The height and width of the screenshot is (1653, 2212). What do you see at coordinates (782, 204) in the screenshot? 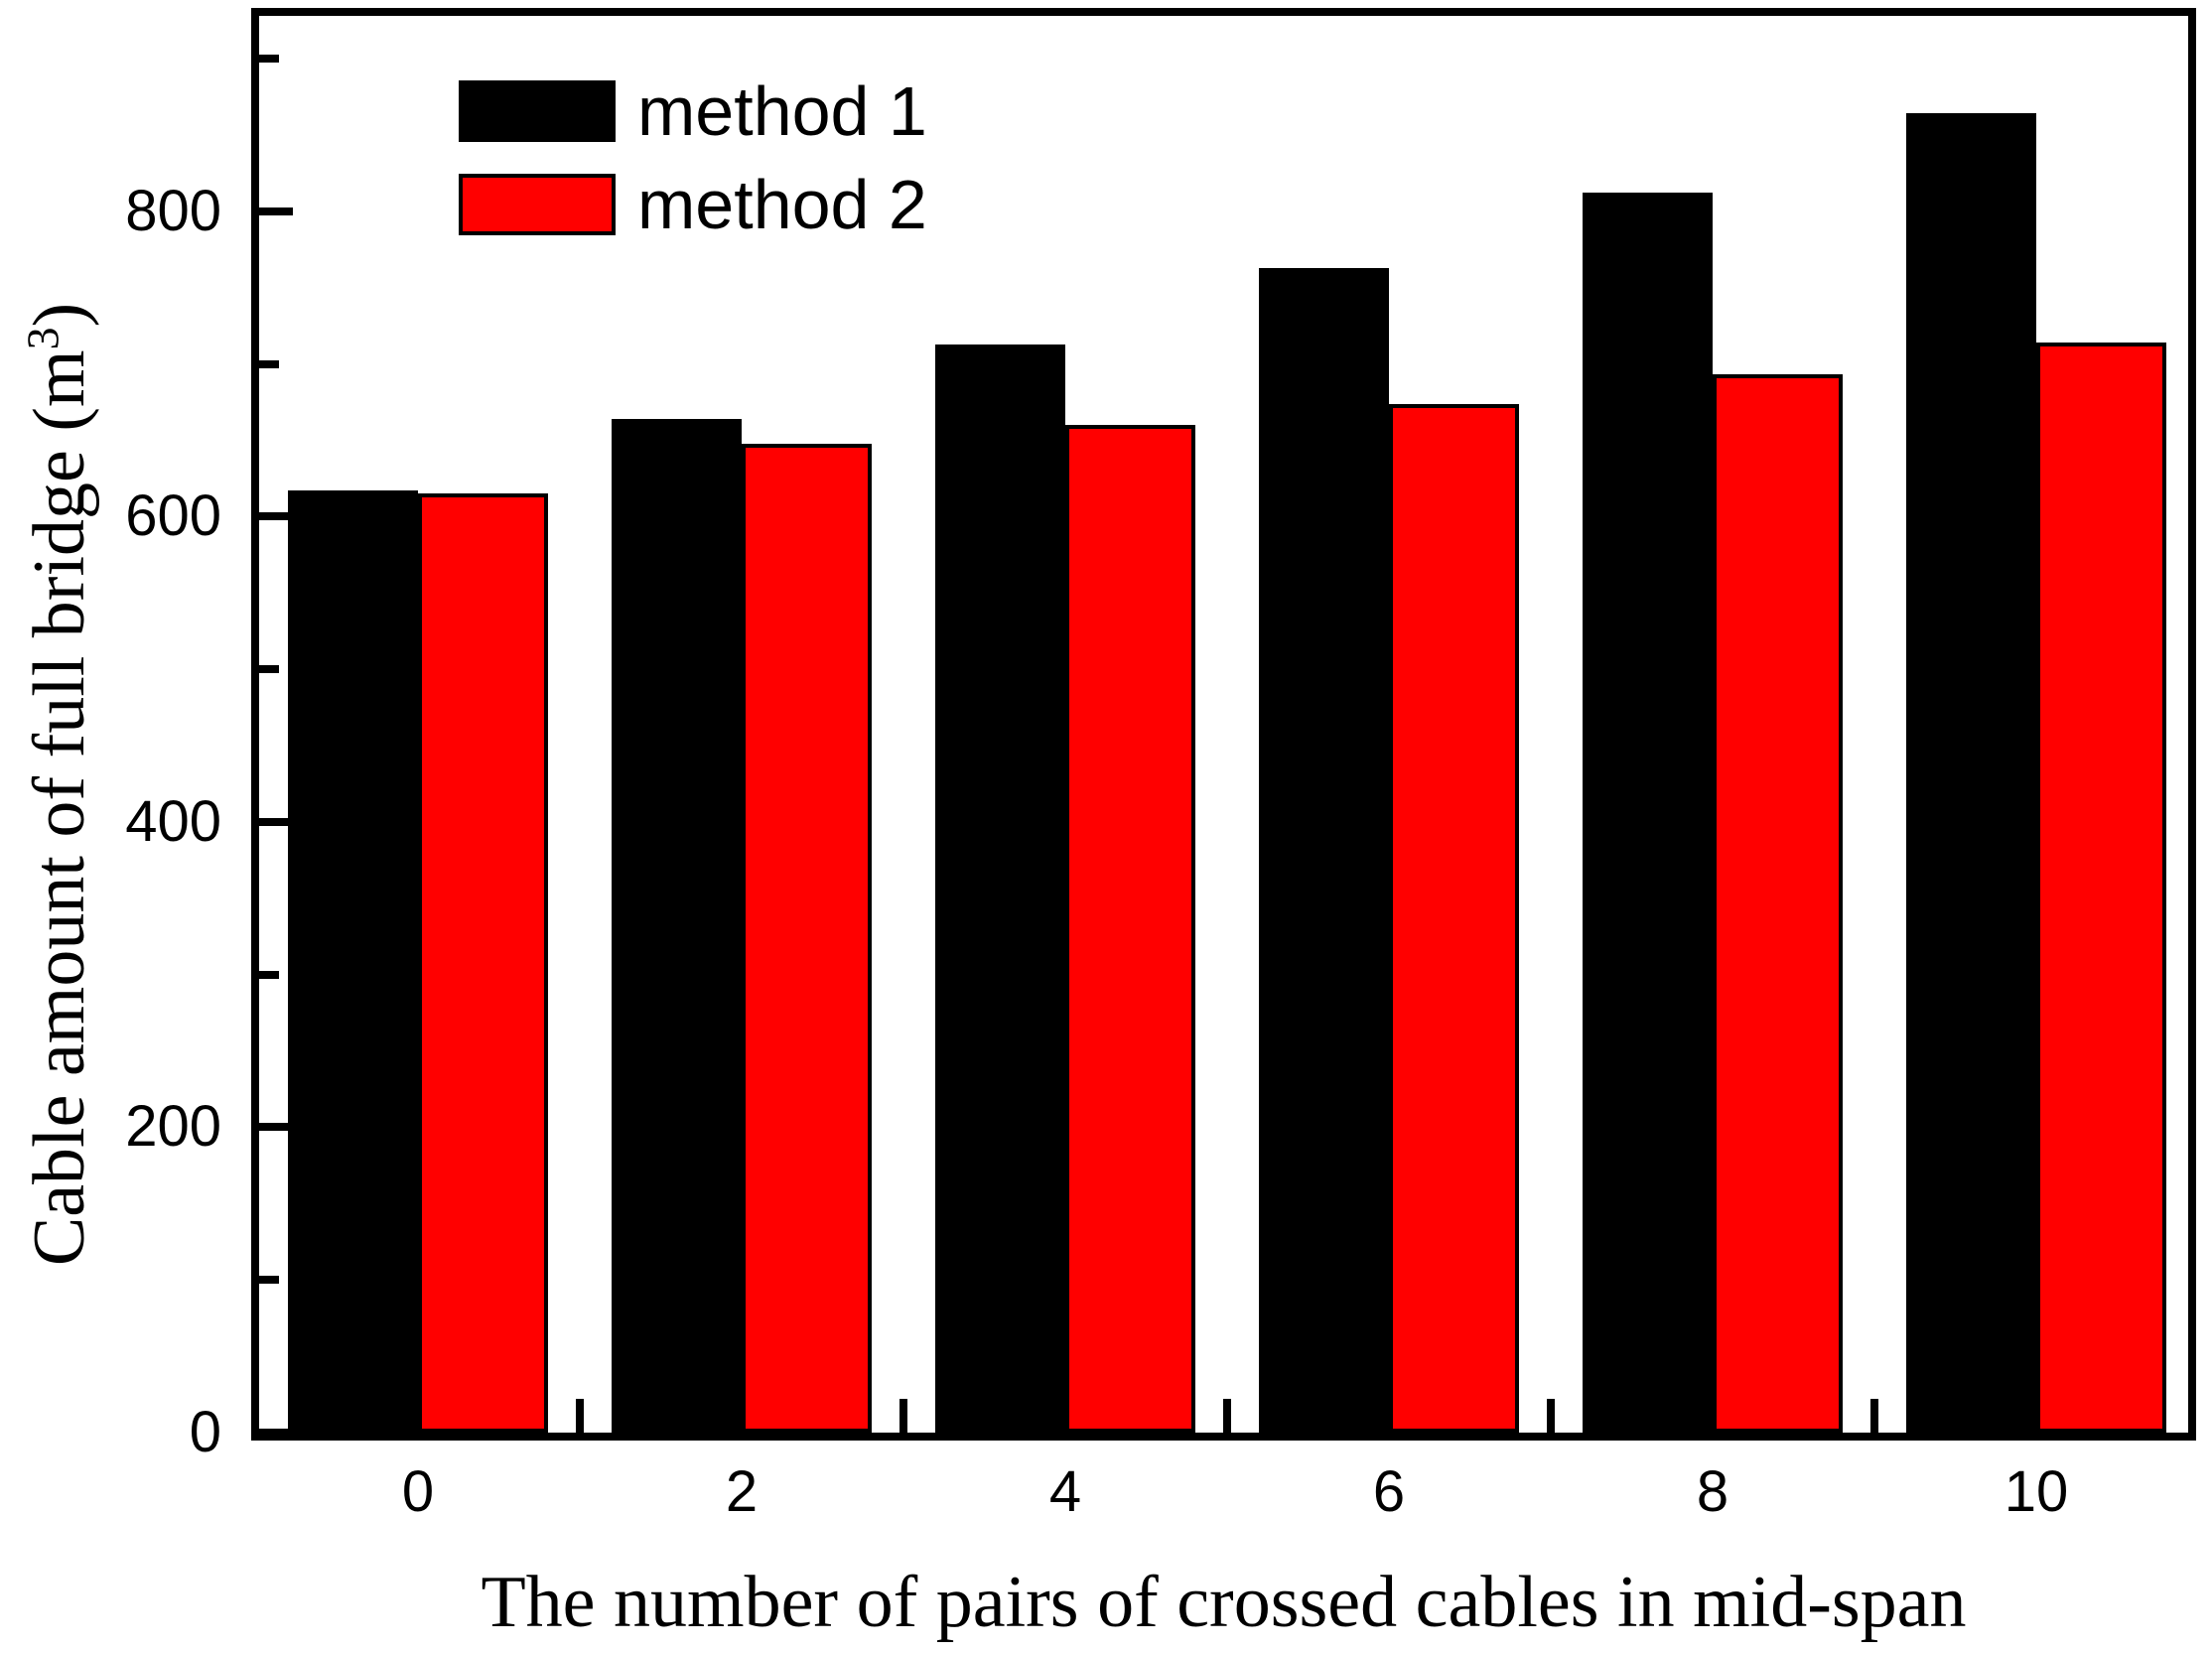
I see `legend-label-method-2: method 2` at bounding box center [782, 204].